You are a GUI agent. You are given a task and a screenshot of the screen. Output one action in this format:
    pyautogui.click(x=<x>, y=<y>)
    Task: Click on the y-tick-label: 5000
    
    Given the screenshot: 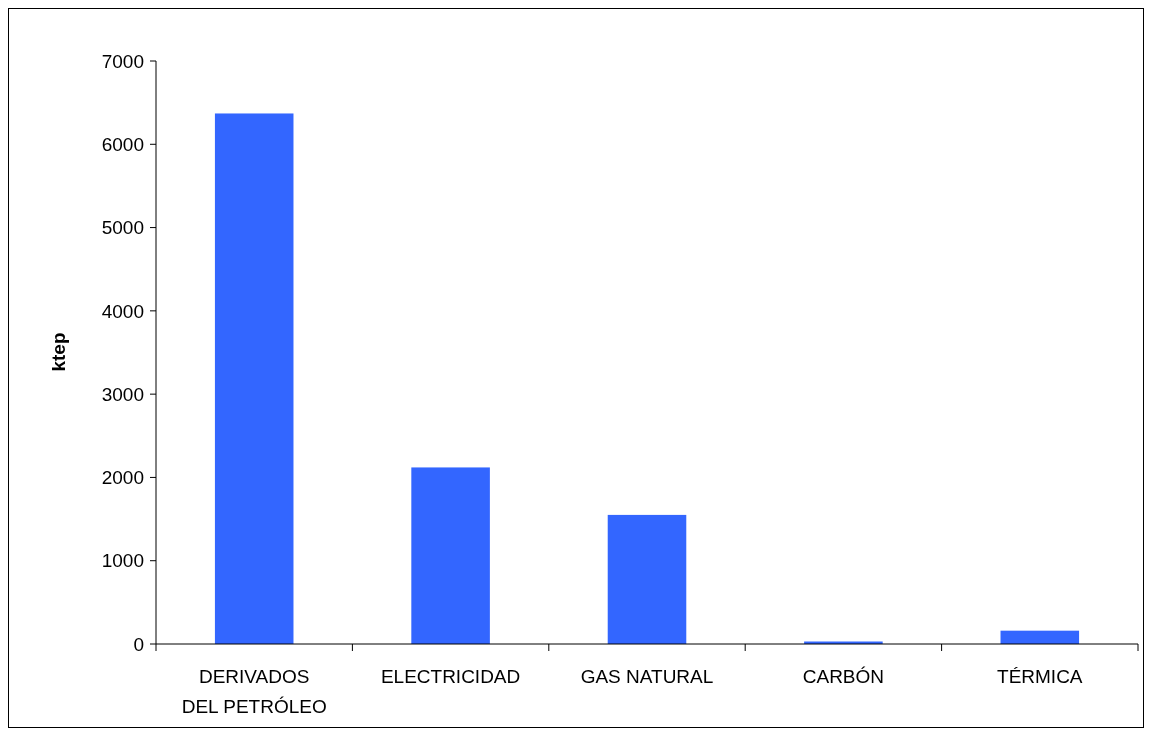 What is the action you would take?
    pyautogui.click(x=122, y=228)
    